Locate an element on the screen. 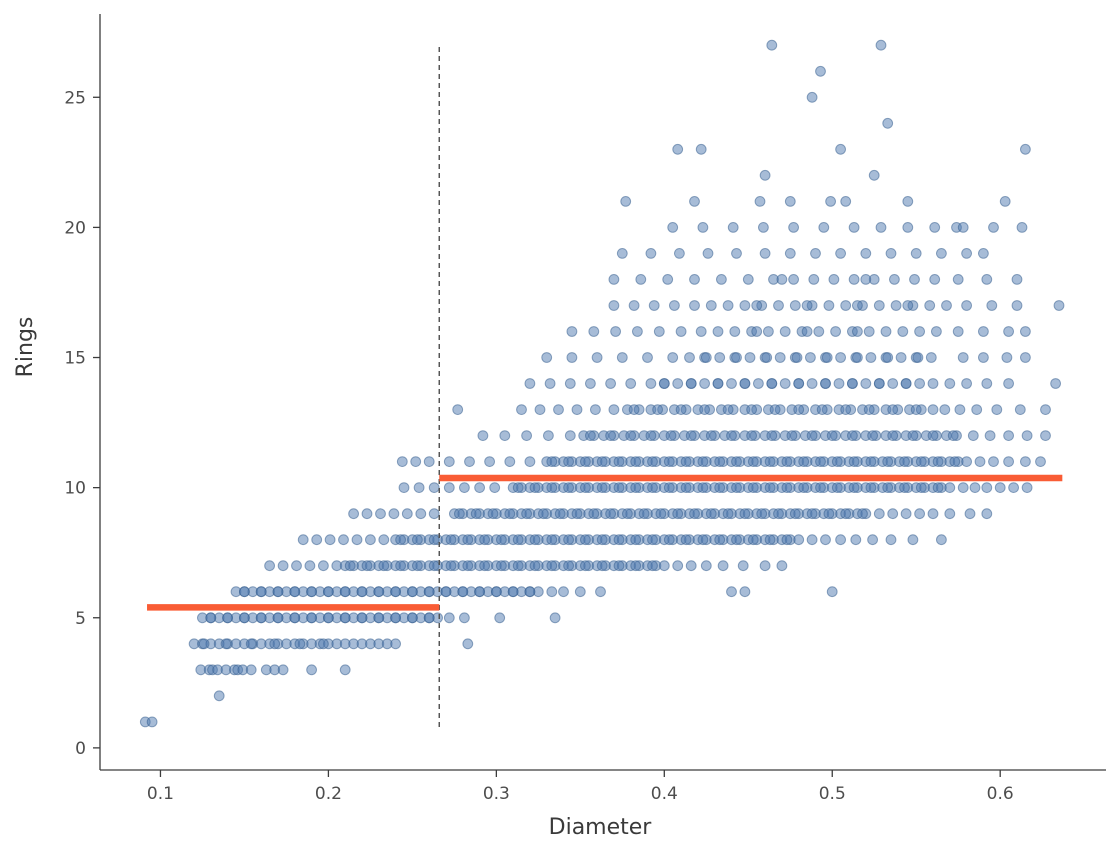 This screenshot has height=857, width=1118. y-tick-label: 25 is located at coordinates (75, 98).